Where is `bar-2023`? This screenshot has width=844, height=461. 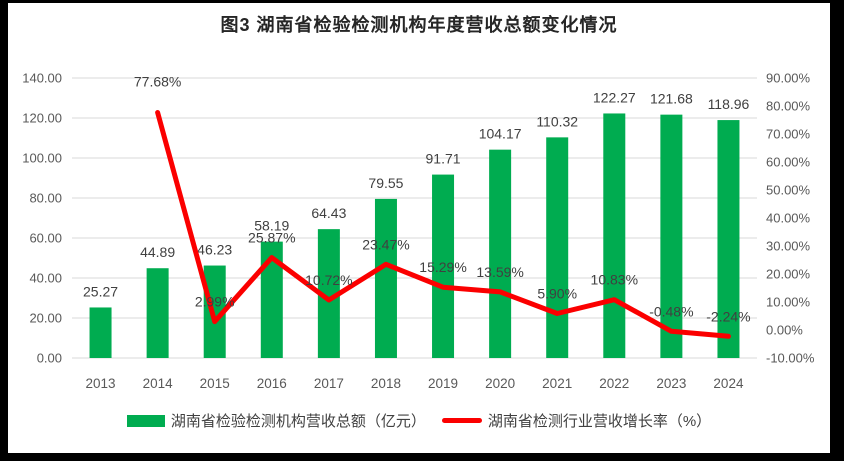 bar-2023 is located at coordinates (671, 236).